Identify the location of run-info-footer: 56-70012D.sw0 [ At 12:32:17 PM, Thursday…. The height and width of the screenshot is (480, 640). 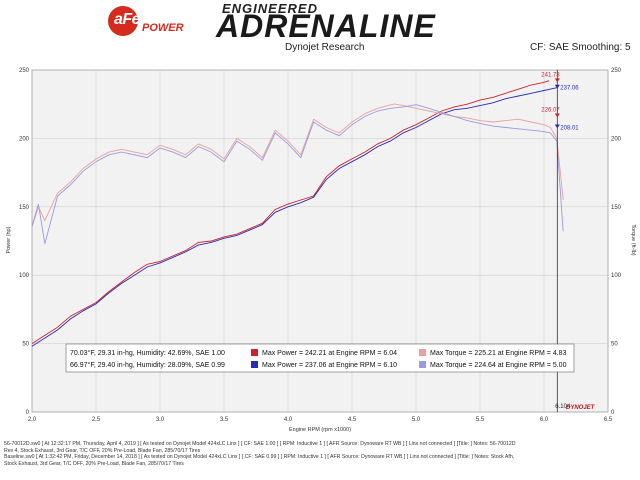
(320, 454).